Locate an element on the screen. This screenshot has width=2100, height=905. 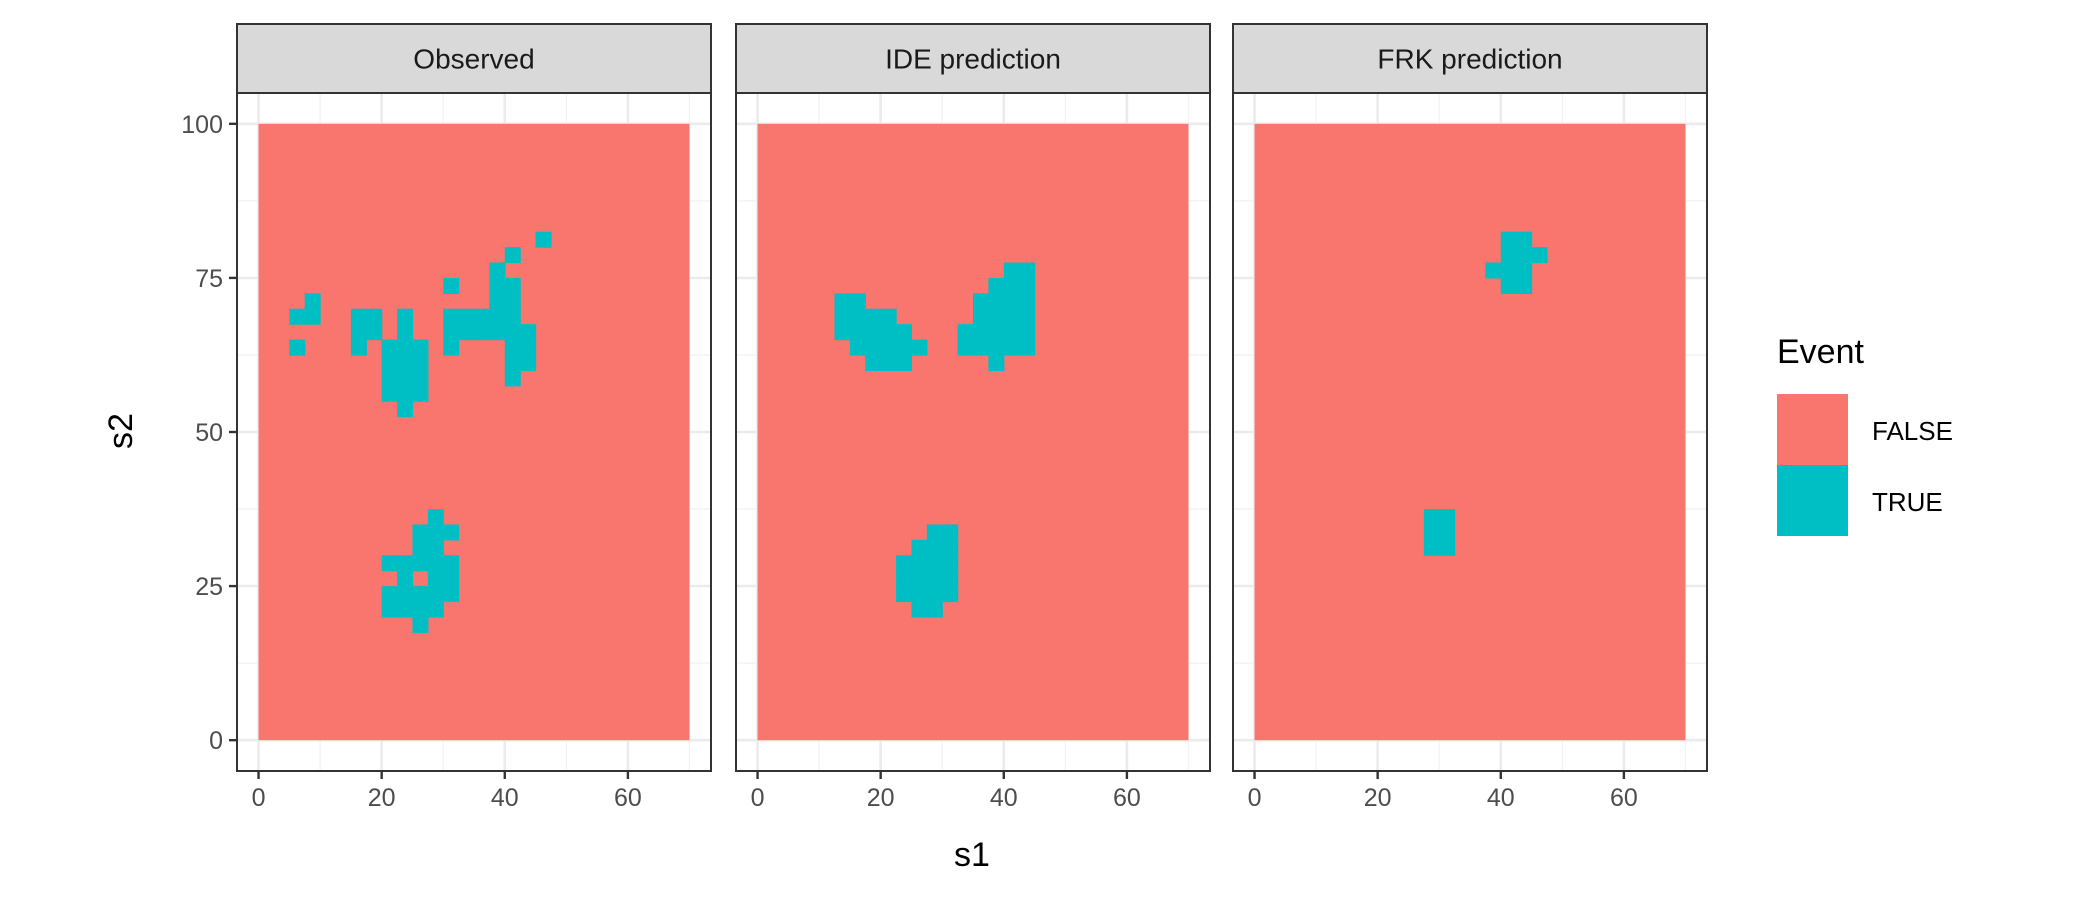
y-axis-title: s2 is located at coordinates (121, 431).